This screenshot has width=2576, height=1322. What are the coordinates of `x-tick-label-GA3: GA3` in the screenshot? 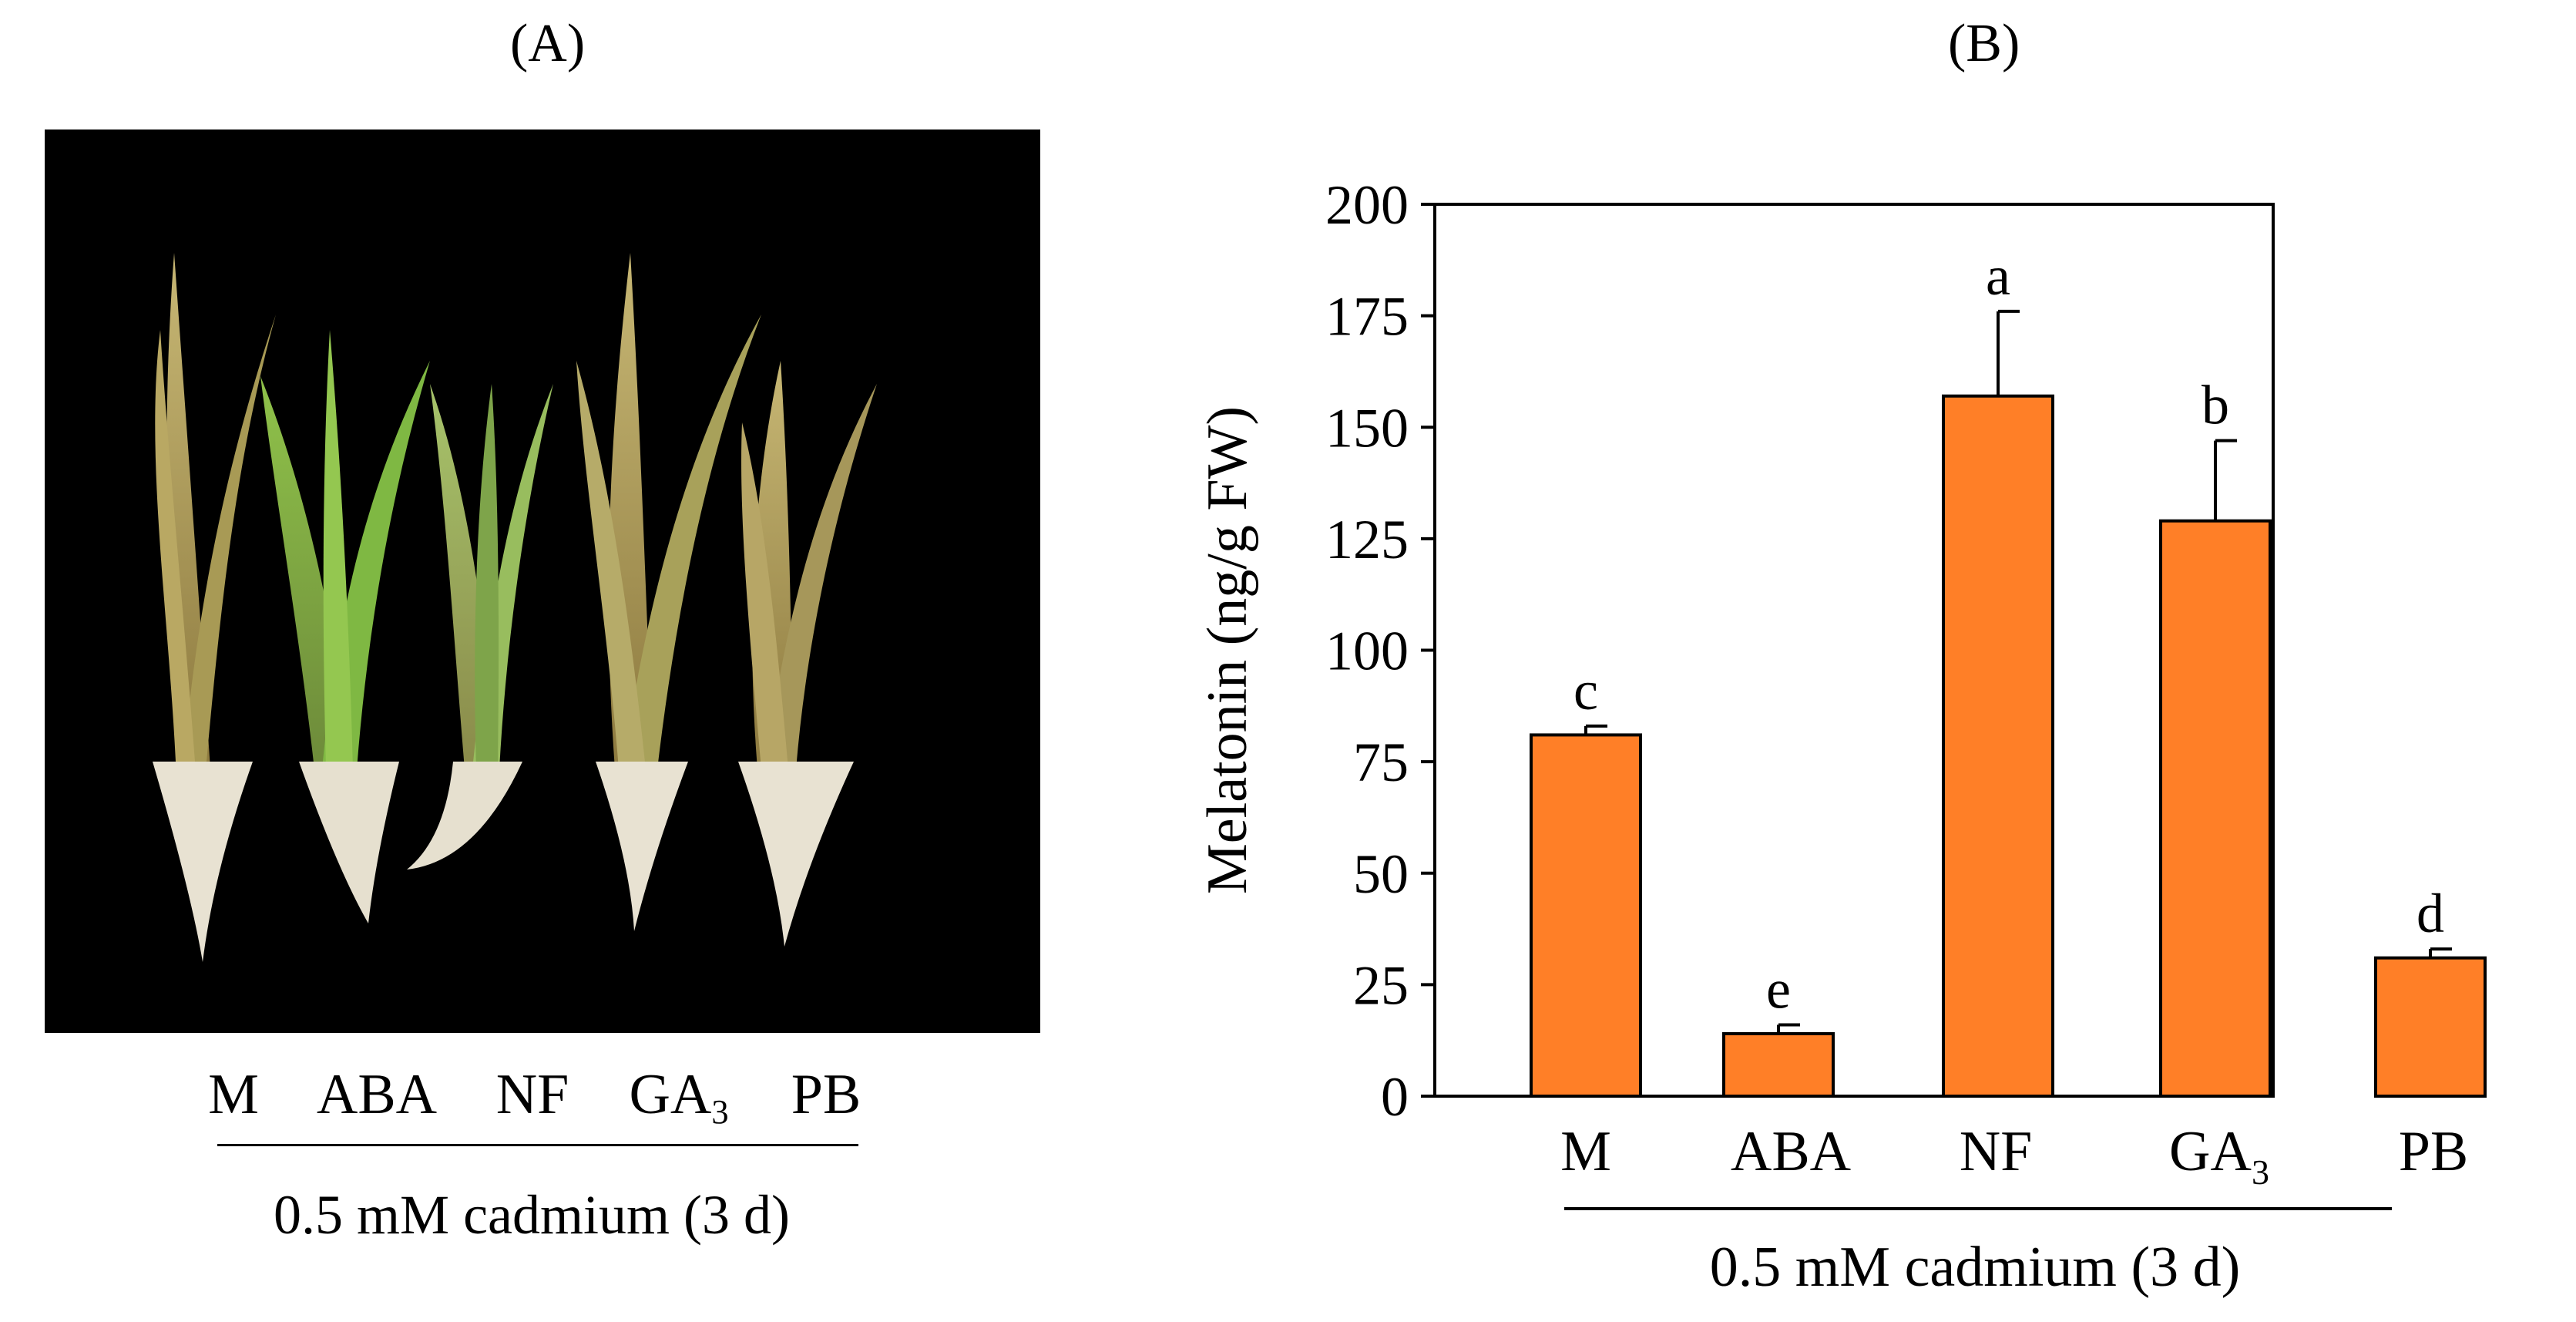 It's located at (2219, 1156).